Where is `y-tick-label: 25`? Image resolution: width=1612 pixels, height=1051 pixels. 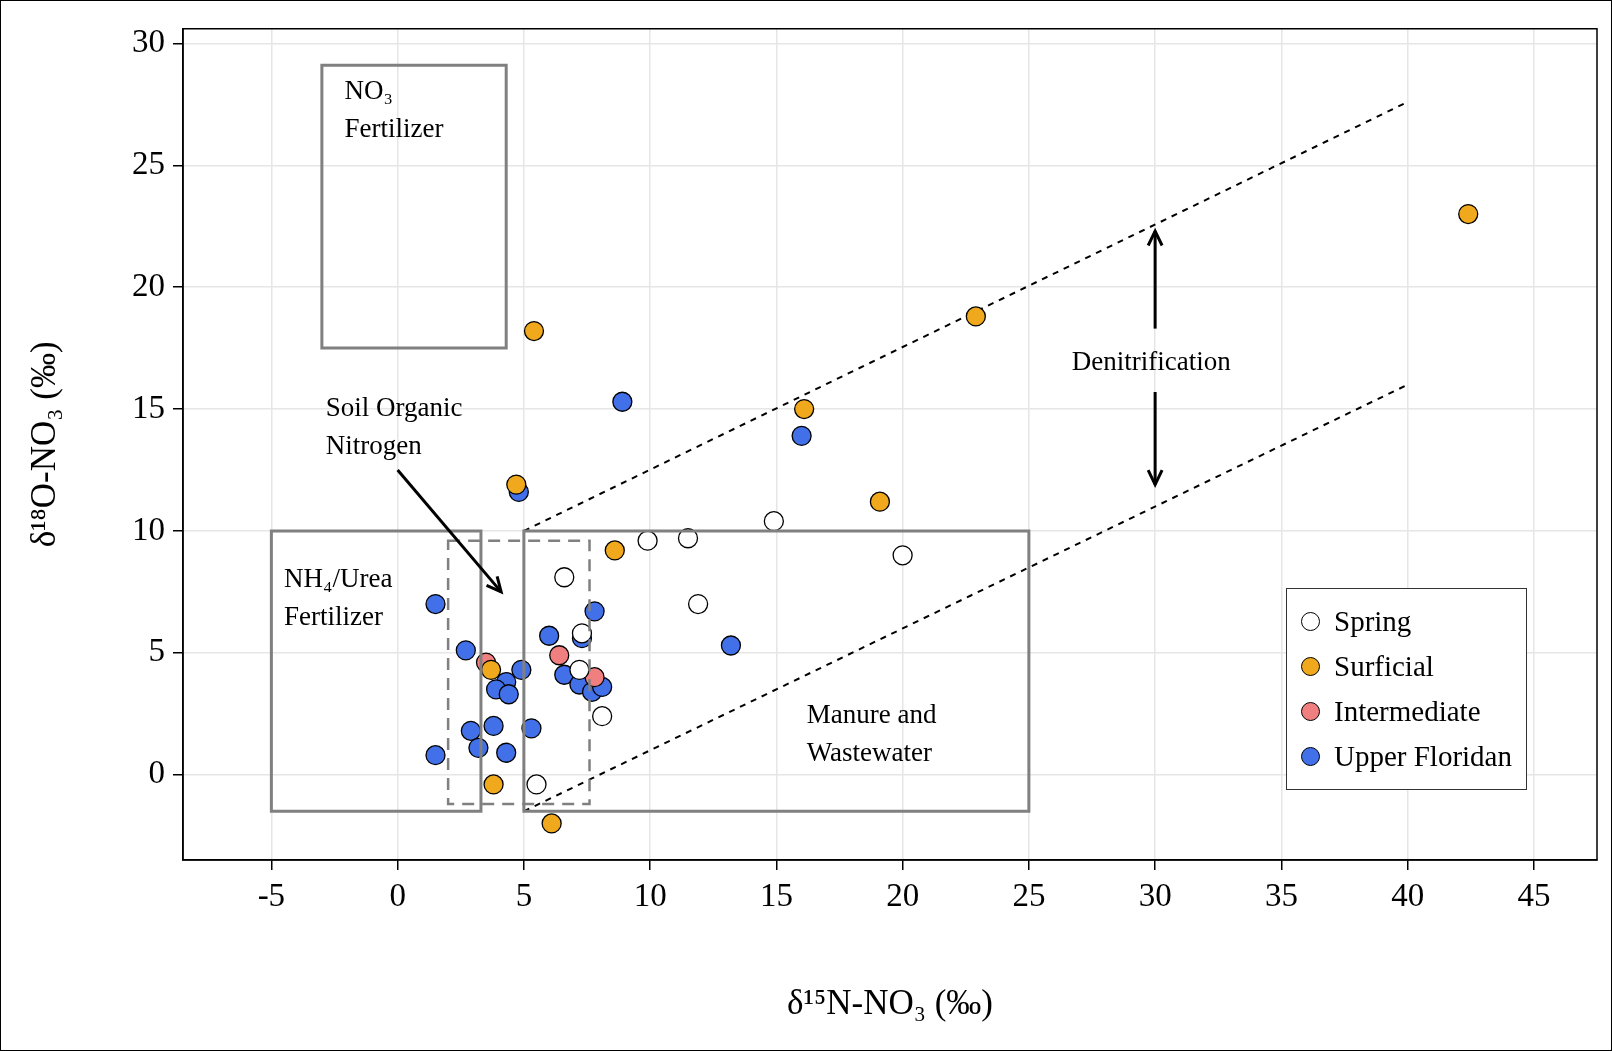 y-tick-label: 25 is located at coordinates (148, 162).